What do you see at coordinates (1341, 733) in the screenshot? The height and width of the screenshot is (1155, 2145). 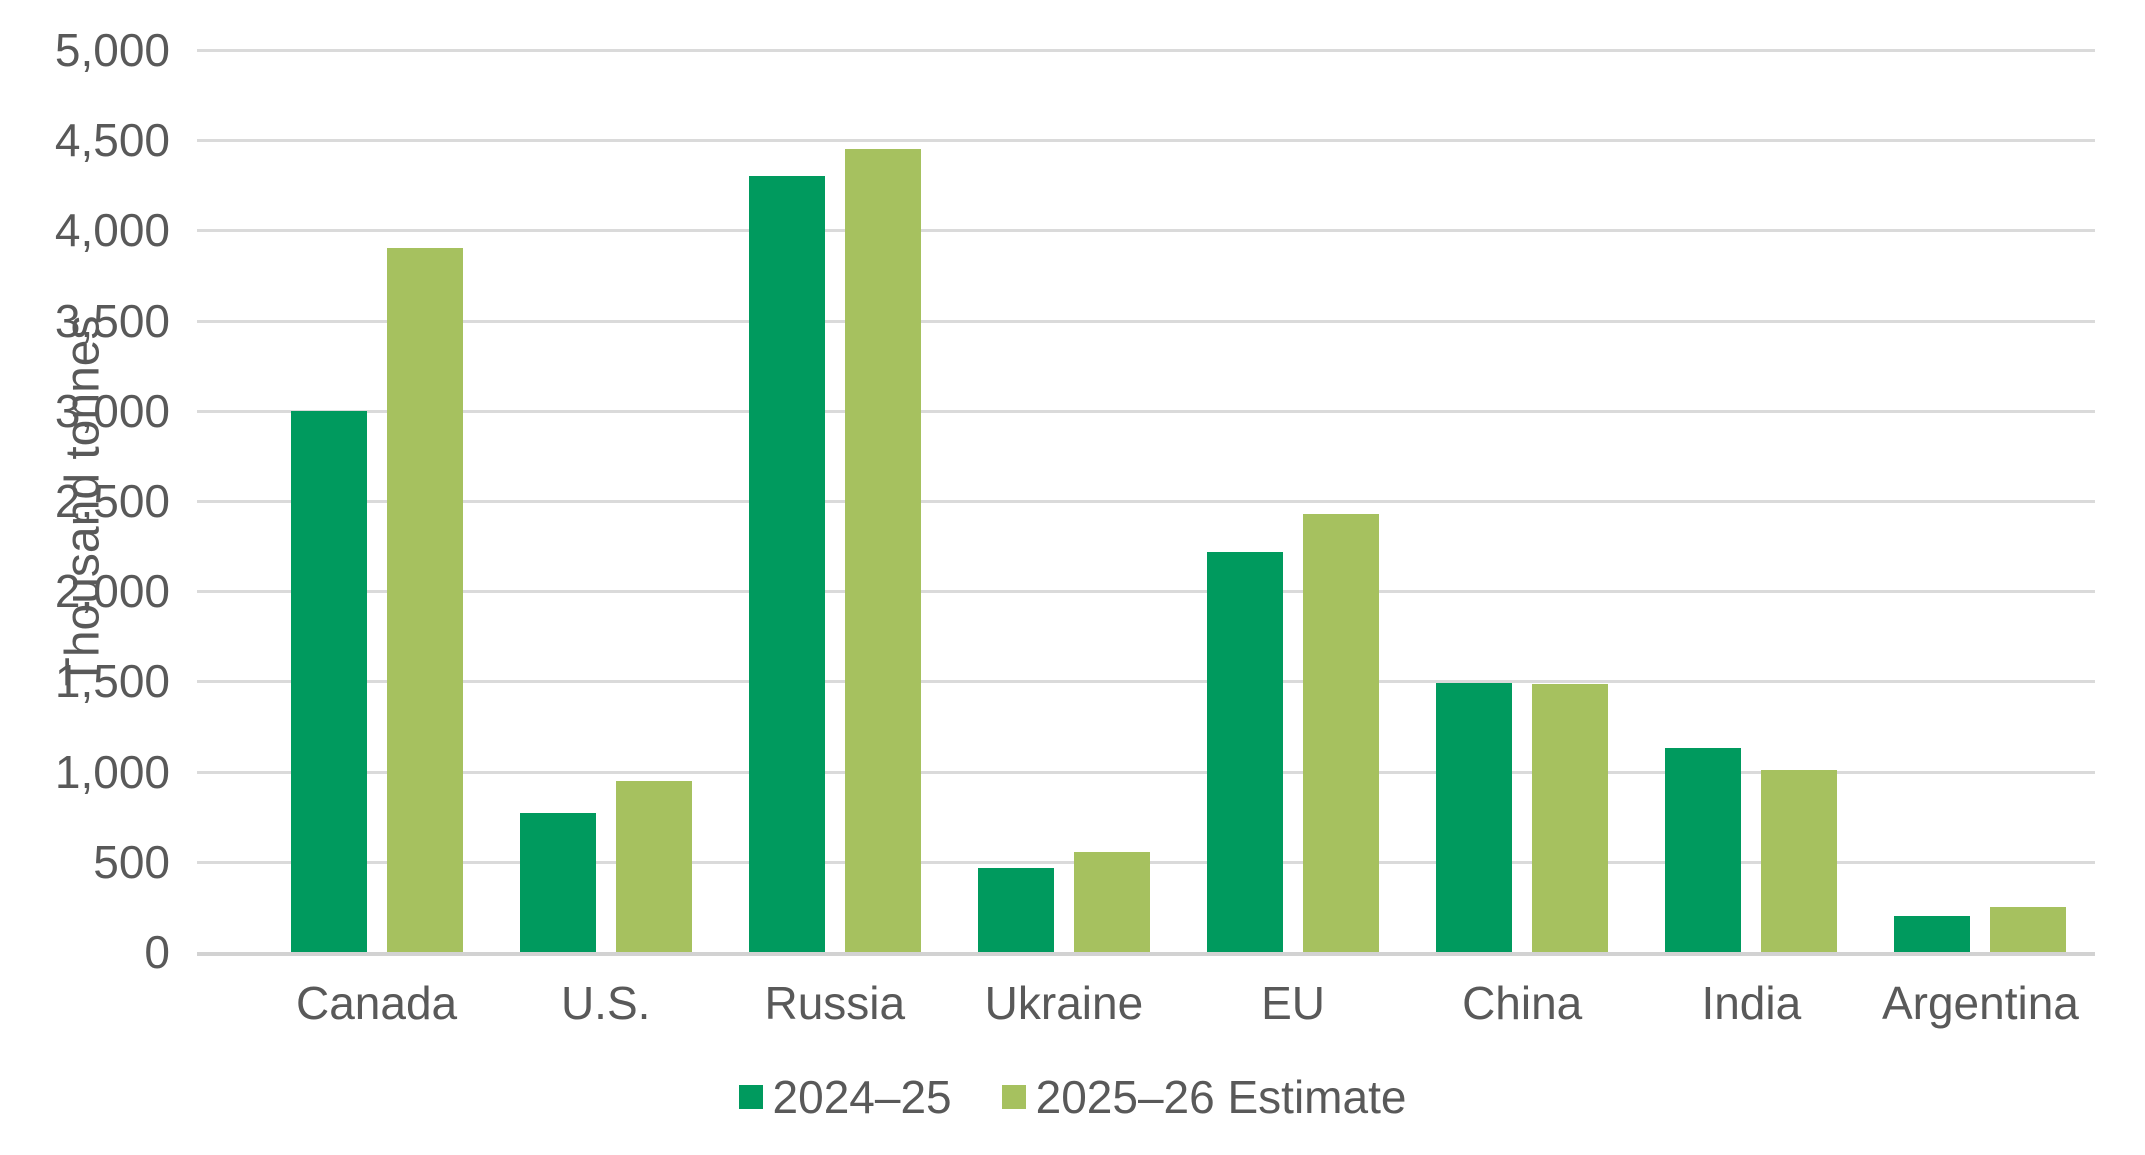 I see `bar-series1-eu` at bounding box center [1341, 733].